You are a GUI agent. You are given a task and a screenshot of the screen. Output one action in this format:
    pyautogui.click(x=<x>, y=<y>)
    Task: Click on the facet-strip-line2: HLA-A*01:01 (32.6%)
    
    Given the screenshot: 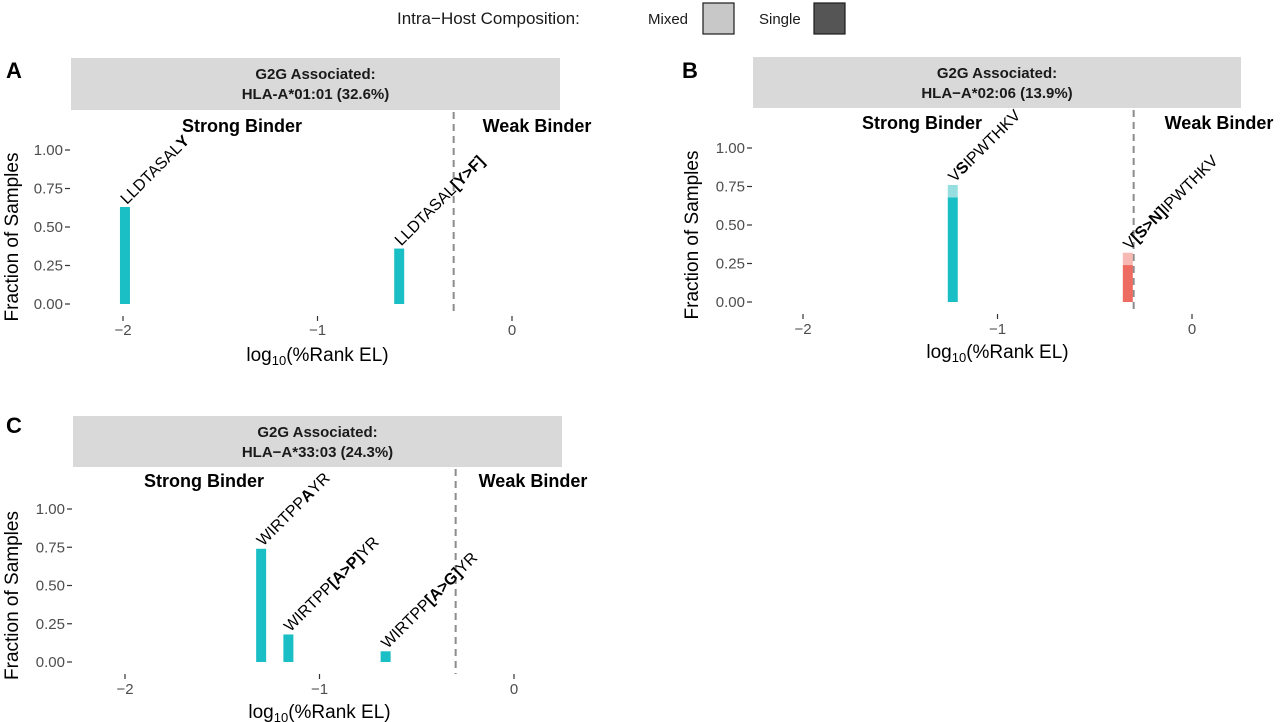 What is the action you would take?
    pyautogui.click(x=316, y=94)
    